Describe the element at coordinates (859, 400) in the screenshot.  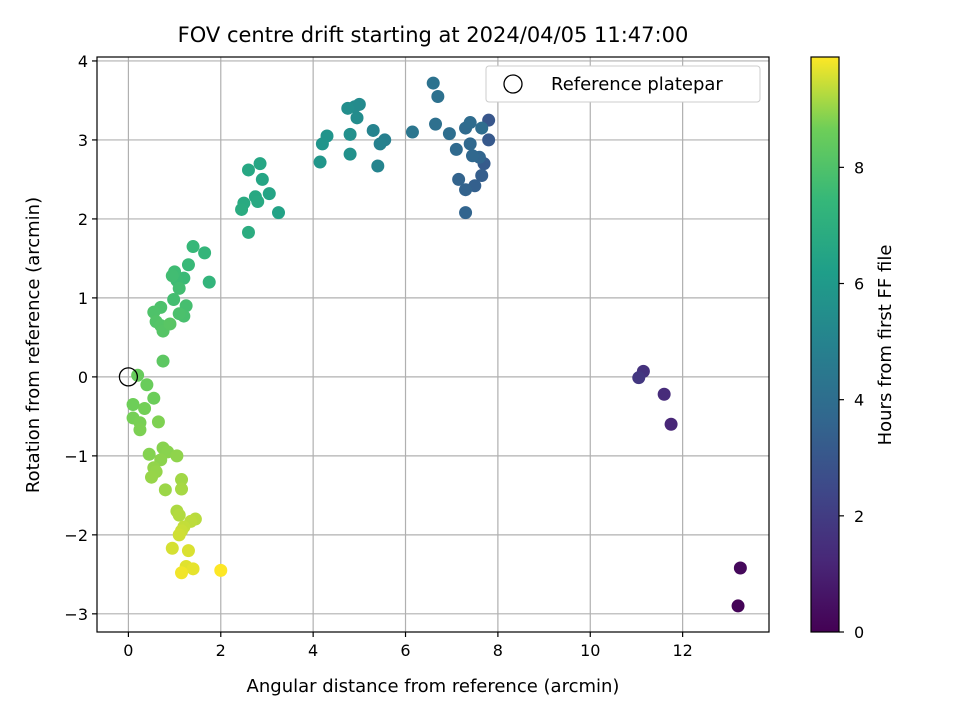
I see `colorbar-tick-label: 4` at that location.